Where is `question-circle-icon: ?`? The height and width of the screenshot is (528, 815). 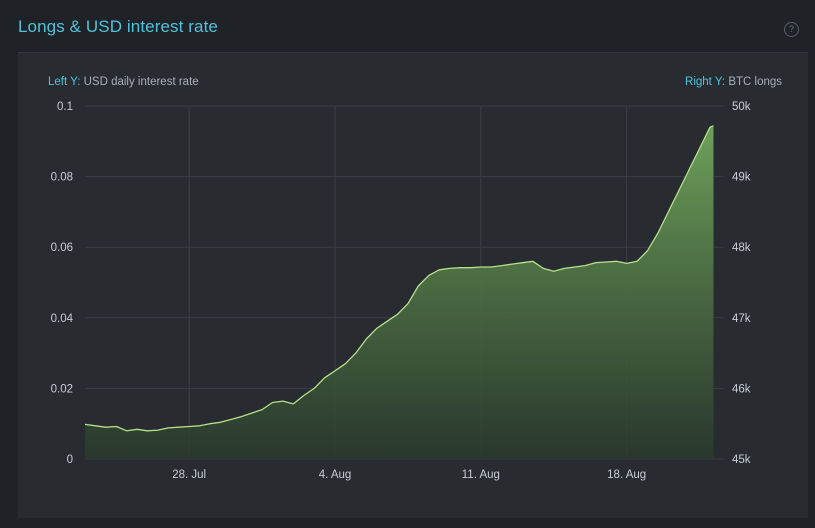
question-circle-icon: ? is located at coordinates (791, 29).